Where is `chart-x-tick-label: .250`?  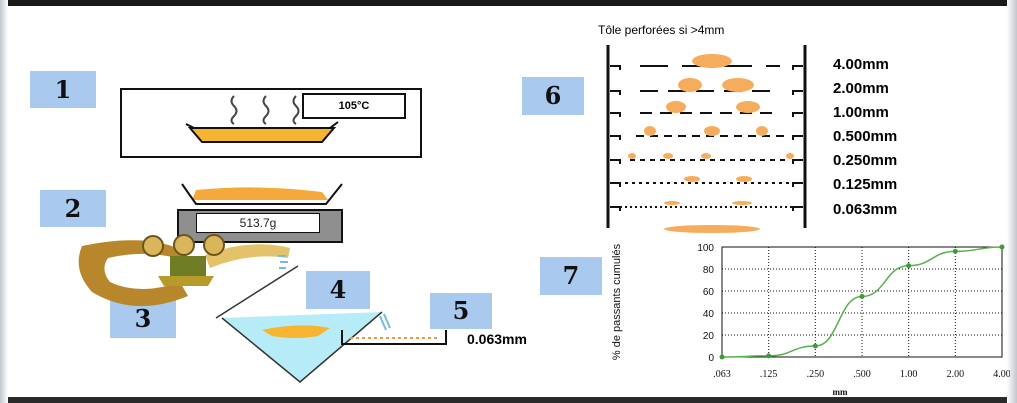 chart-x-tick-label: .250 is located at coordinates (816, 374).